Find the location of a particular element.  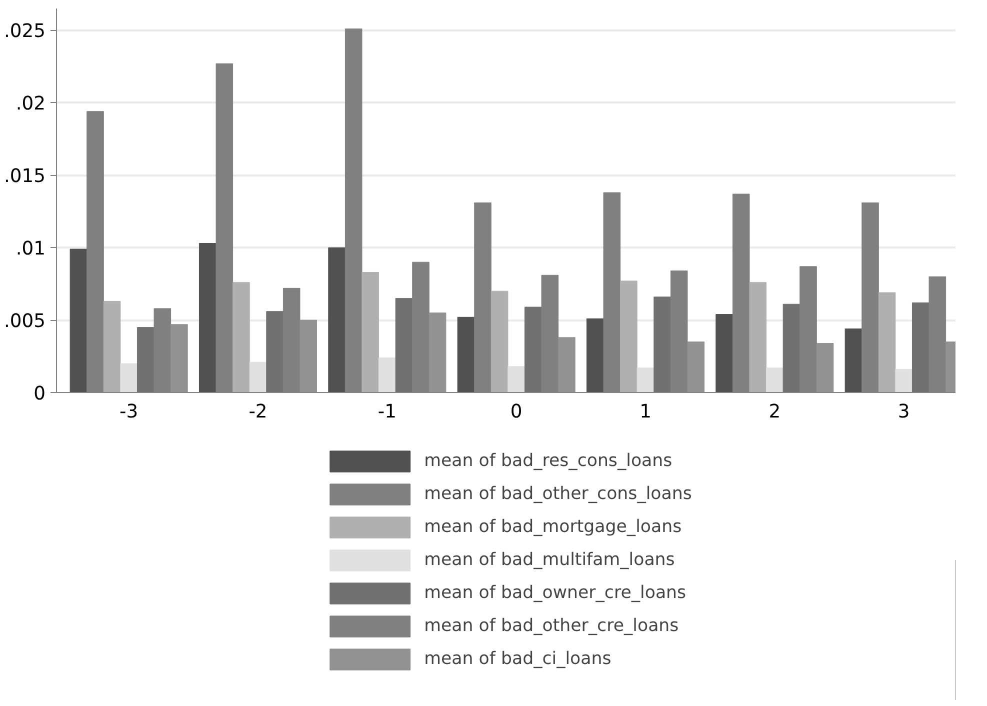

legend-label: mean of bad_multifam_loans is located at coordinates (549, 560).